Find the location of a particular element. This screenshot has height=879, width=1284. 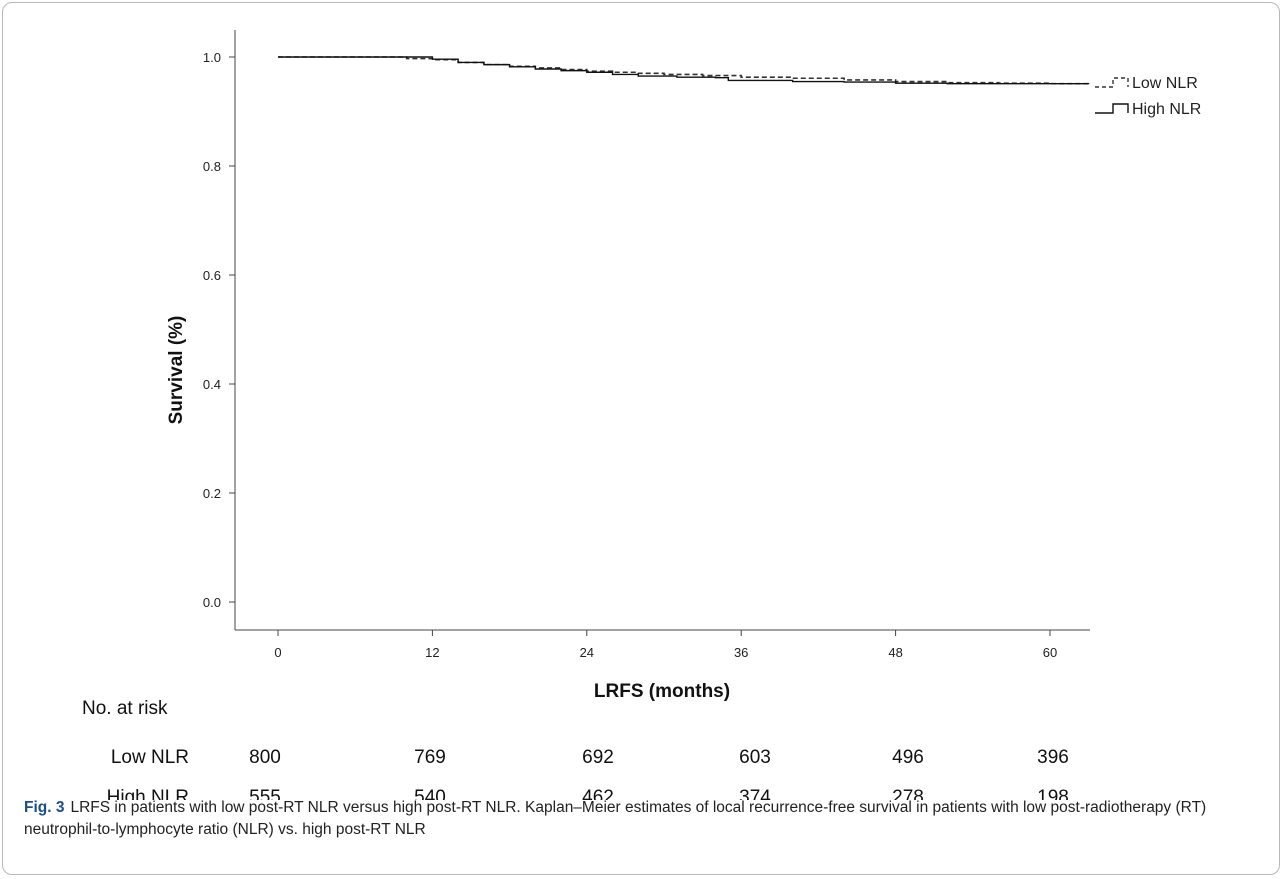

at-risk-value: 462 is located at coordinates (598, 793).